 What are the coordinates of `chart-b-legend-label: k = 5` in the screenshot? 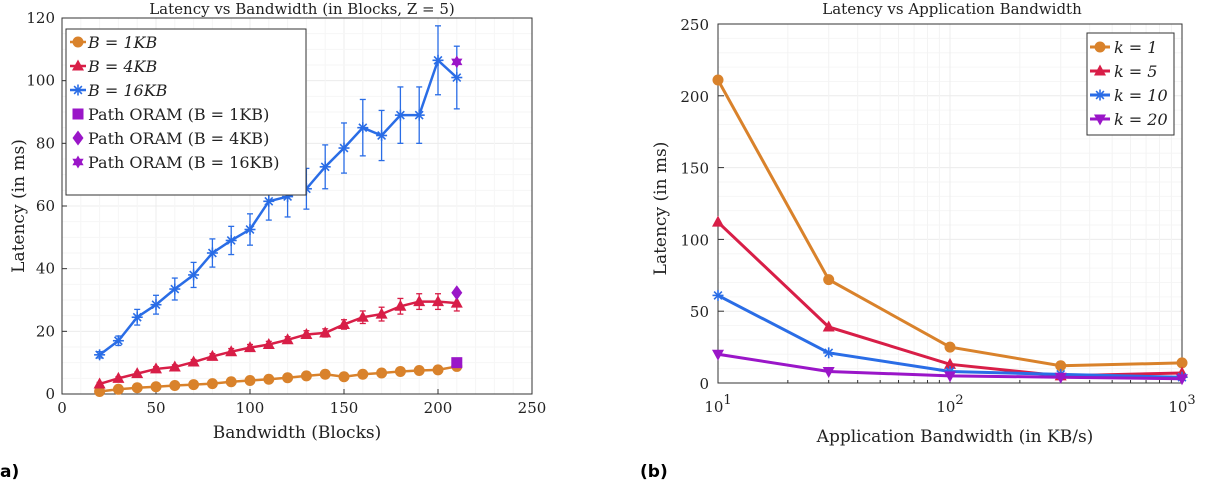 It's located at (1135, 71).